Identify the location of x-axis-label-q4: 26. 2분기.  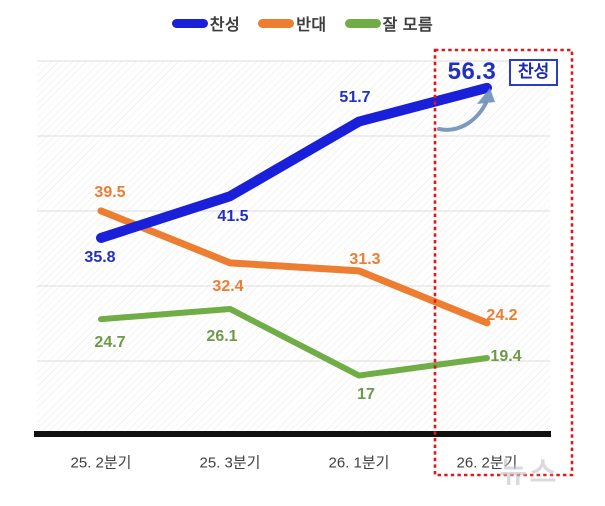
(487, 463).